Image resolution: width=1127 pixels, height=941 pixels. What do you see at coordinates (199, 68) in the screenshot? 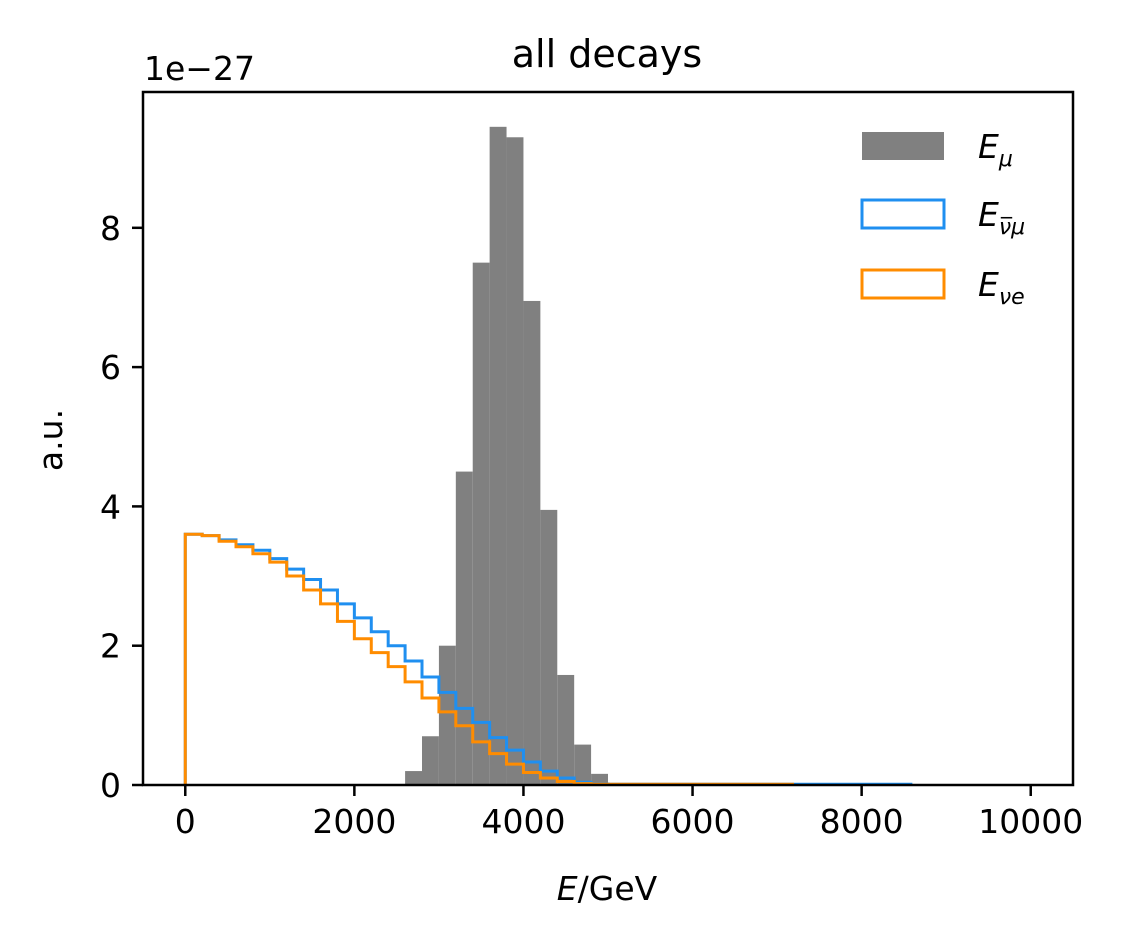
I see `y-axis-offset-text: 1e−27` at bounding box center [199, 68].